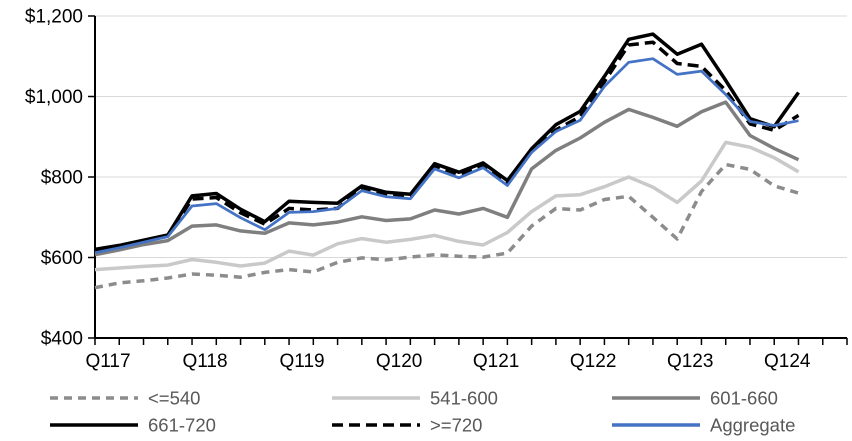 This screenshot has height=441, width=852. Describe the element at coordinates (204, 361) in the screenshot. I see `x-axis-label: Q118` at that location.